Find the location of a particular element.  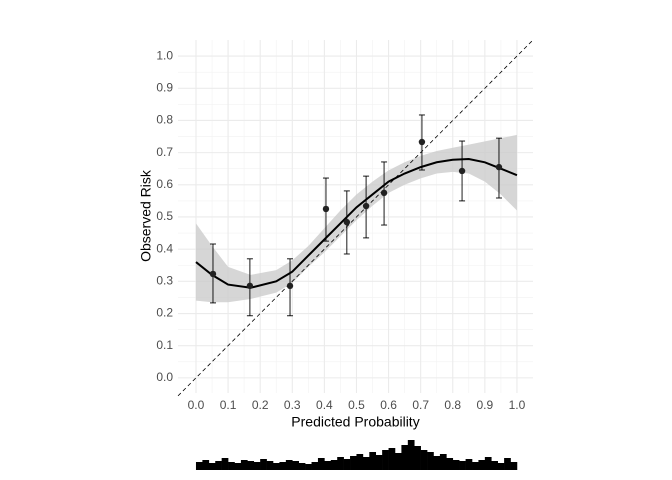

y-tick-label: 0.8 is located at coordinates (164, 120).